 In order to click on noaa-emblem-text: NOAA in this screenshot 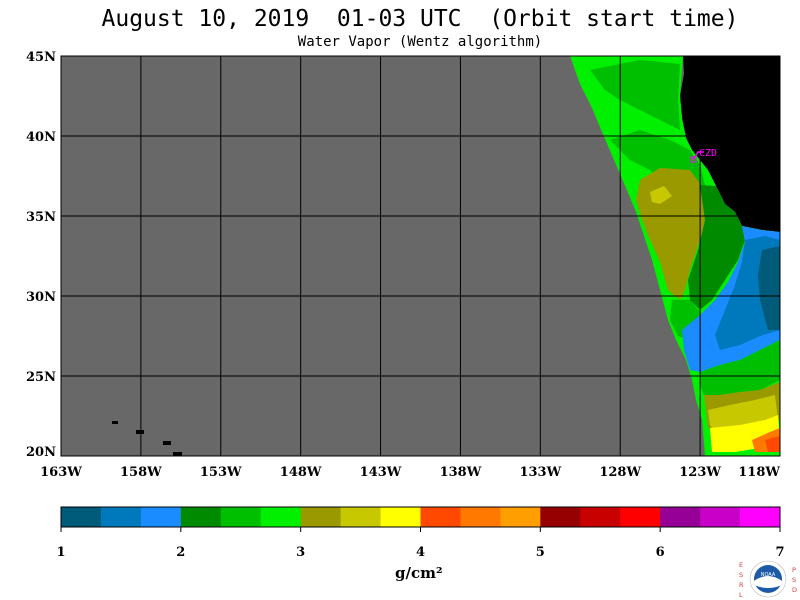, I will do `click(768, 575)`.